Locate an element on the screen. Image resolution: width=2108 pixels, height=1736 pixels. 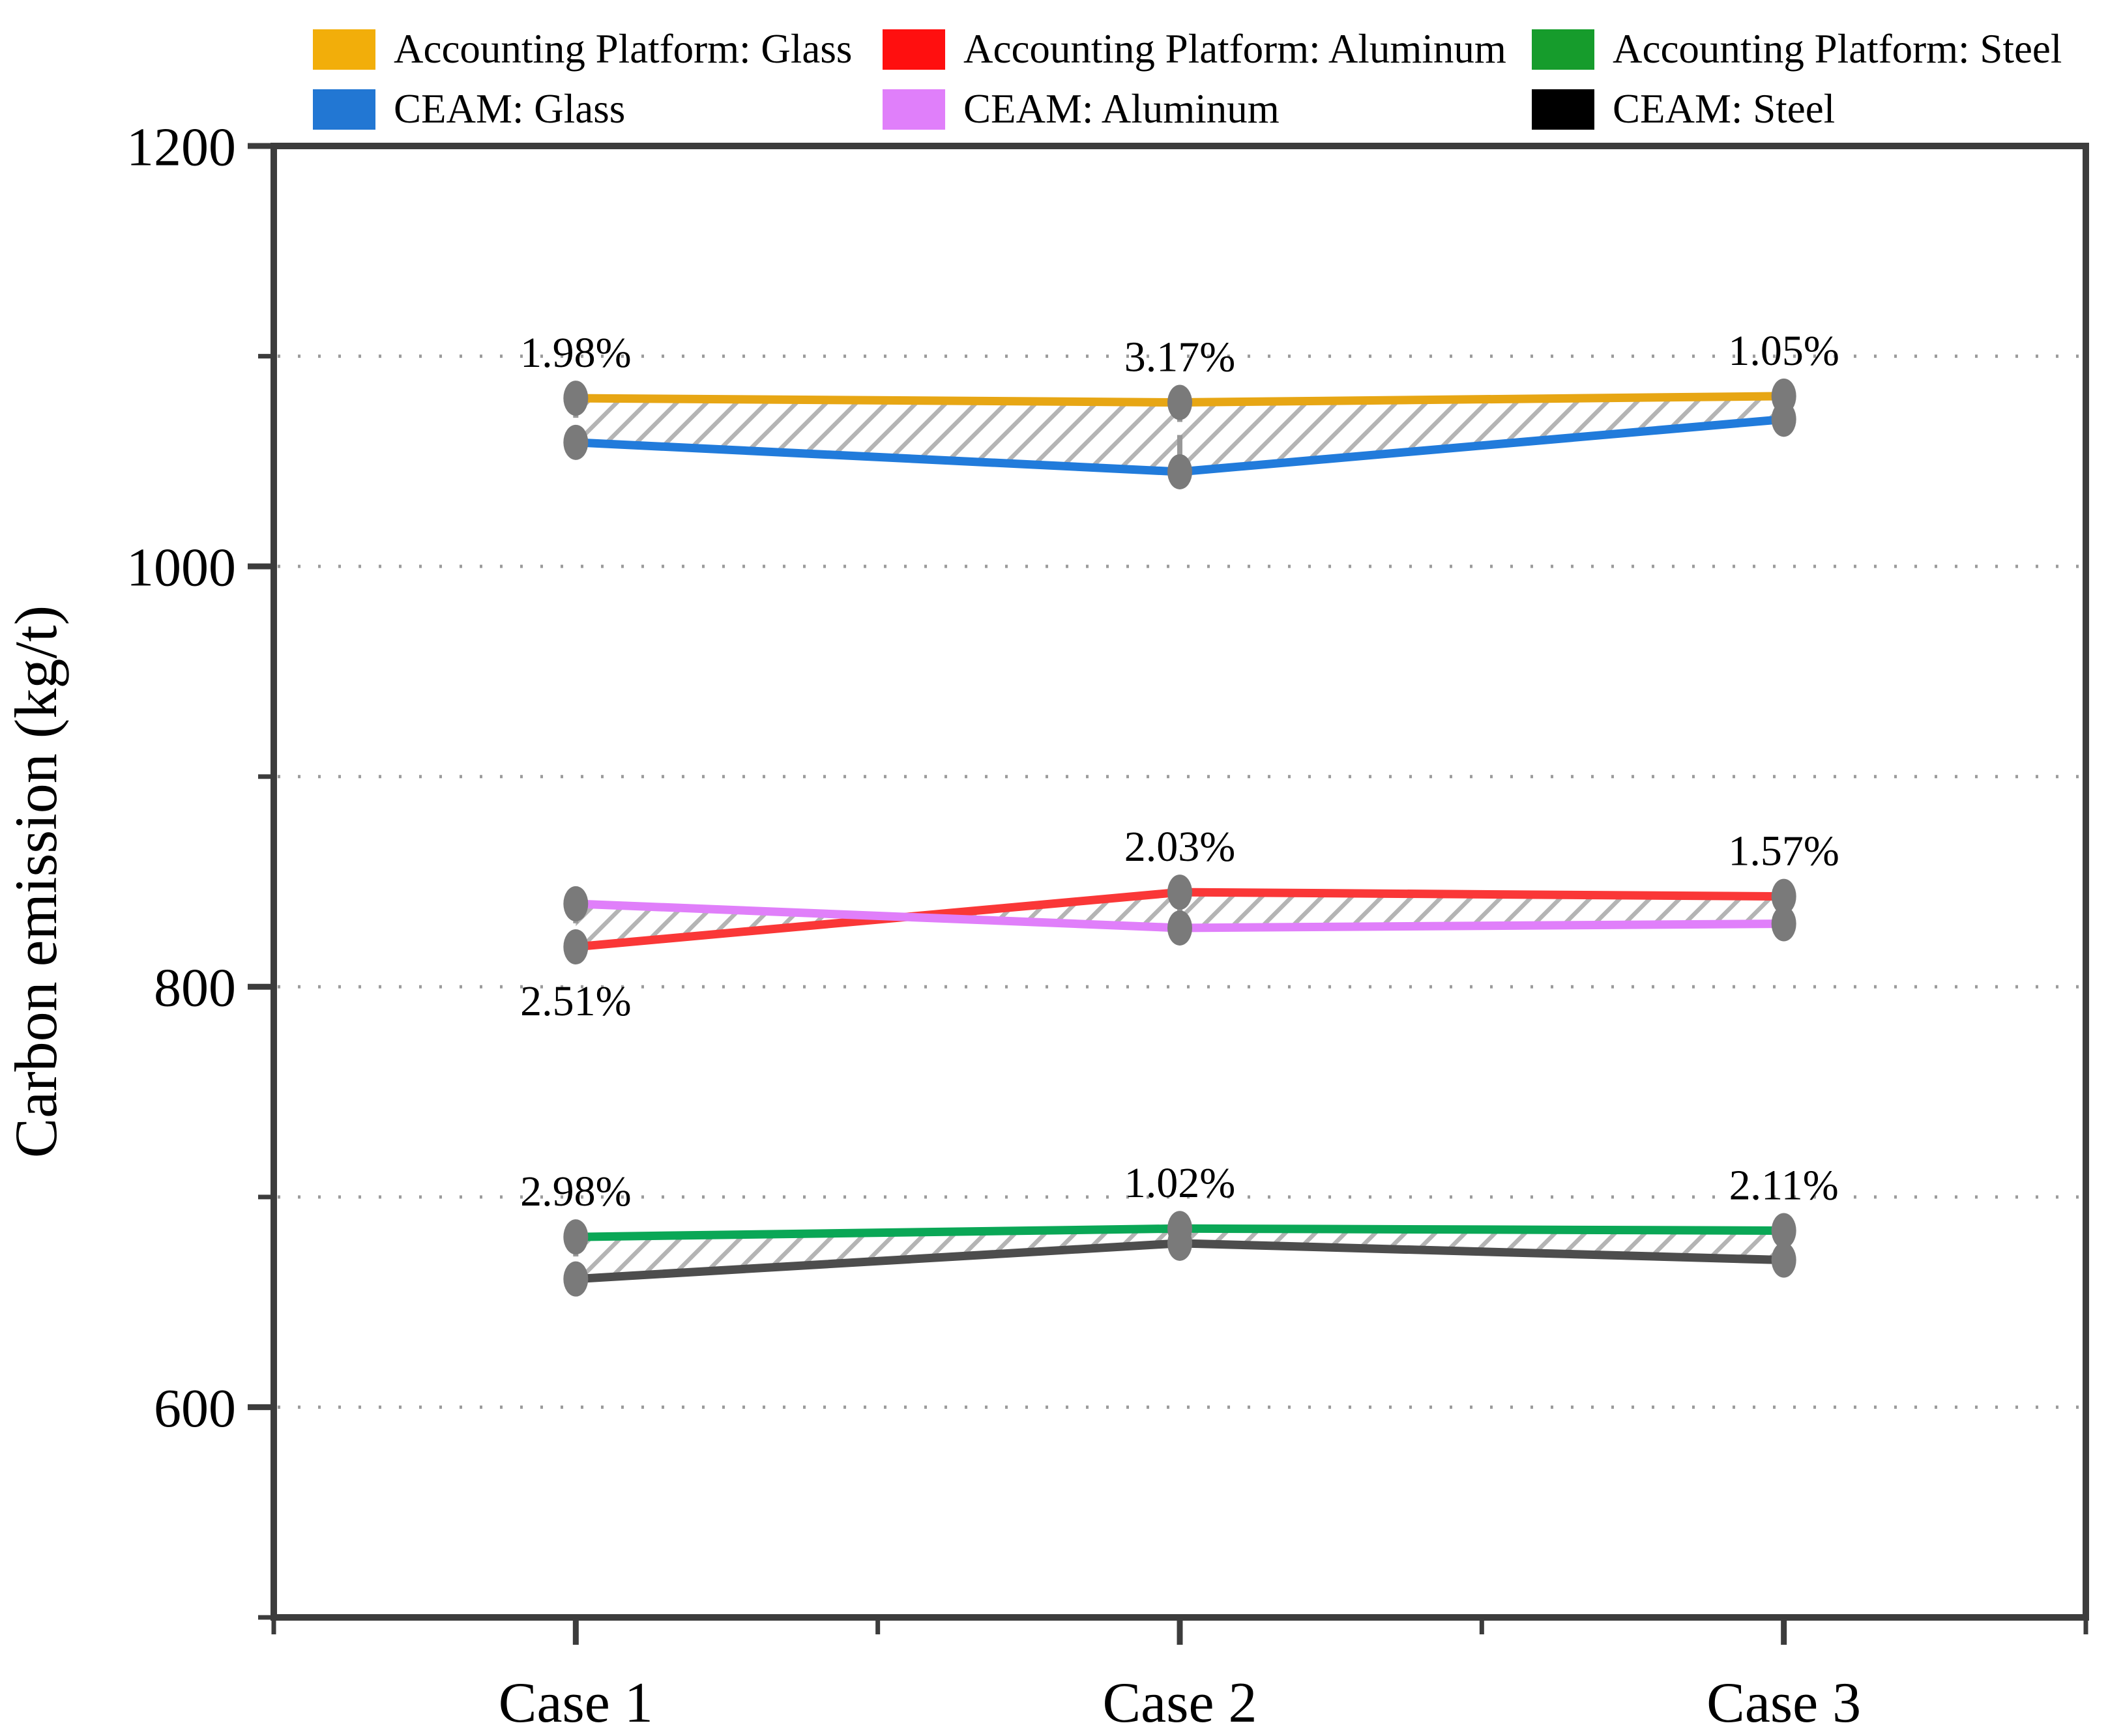
legend-label-ceam-steel: CEAM: Steel is located at coordinates (1725, 109).